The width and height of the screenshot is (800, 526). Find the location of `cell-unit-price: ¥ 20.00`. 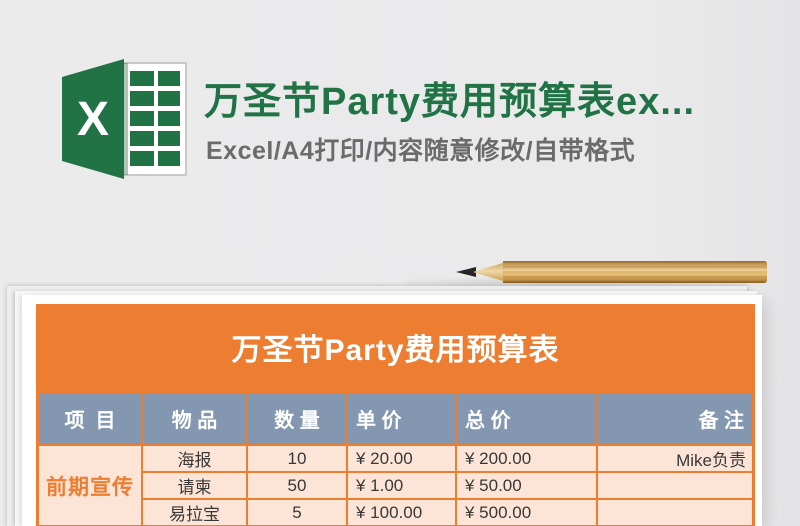

cell-unit-price: ¥ 20.00 is located at coordinates (401, 458).